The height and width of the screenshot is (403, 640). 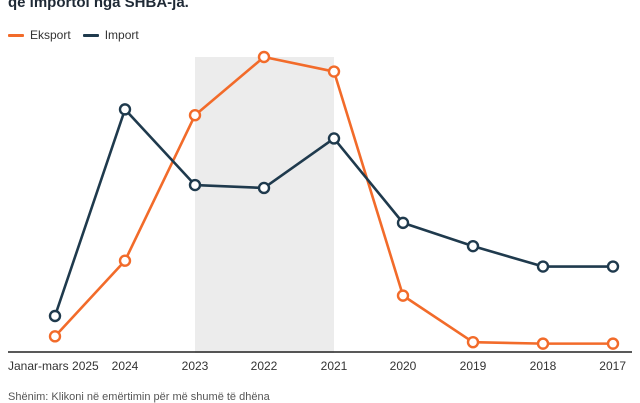 What do you see at coordinates (403, 366) in the screenshot?
I see `x-tick-label: 2020` at bounding box center [403, 366].